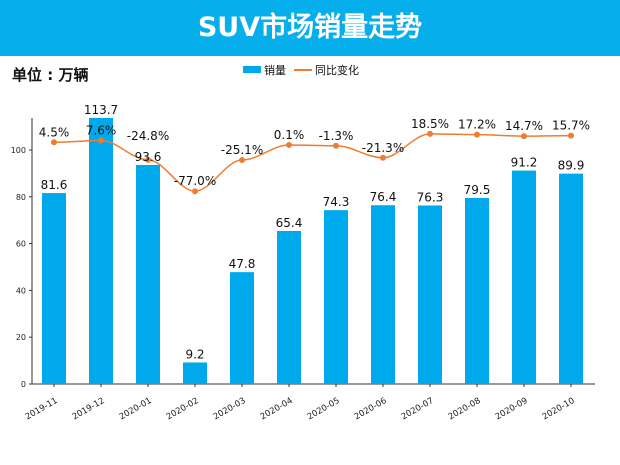 Image resolution: width=620 pixels, height=465 pixels. What do you see at coordinates (50, 75) in the screenshot?
I see `unit-label: 单位 : 万辆` at bounding box center [50, 75].